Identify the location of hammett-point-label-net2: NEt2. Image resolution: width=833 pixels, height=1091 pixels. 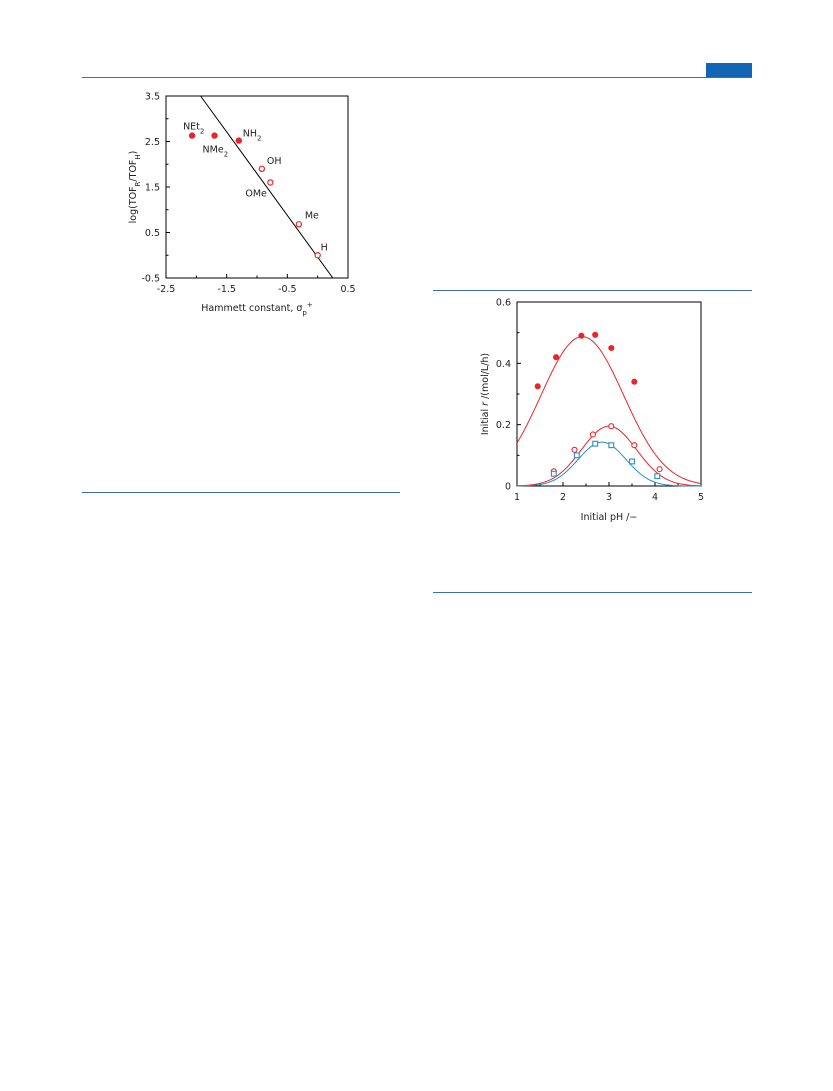
(193, 129).